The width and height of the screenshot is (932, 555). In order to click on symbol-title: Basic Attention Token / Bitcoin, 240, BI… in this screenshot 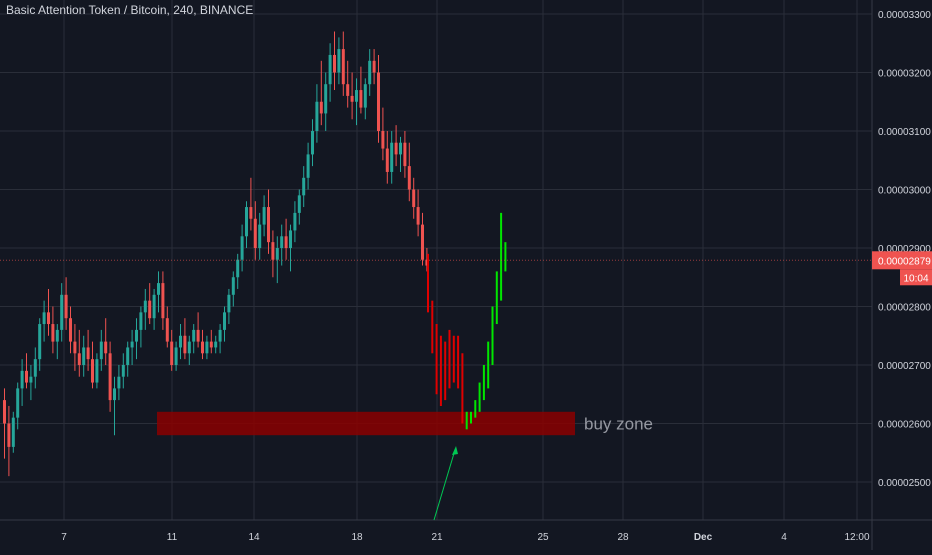, I will do `click(130, 10)`.